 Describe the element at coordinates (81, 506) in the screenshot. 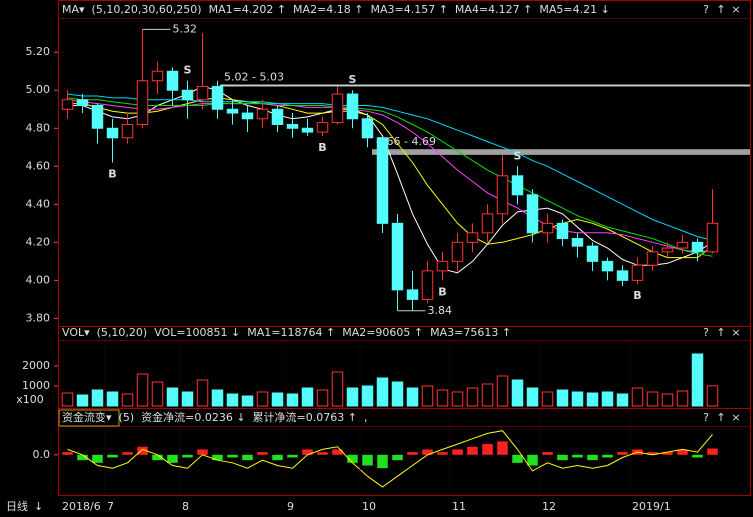

I see `x-tick-label: 2018/6` at that location.